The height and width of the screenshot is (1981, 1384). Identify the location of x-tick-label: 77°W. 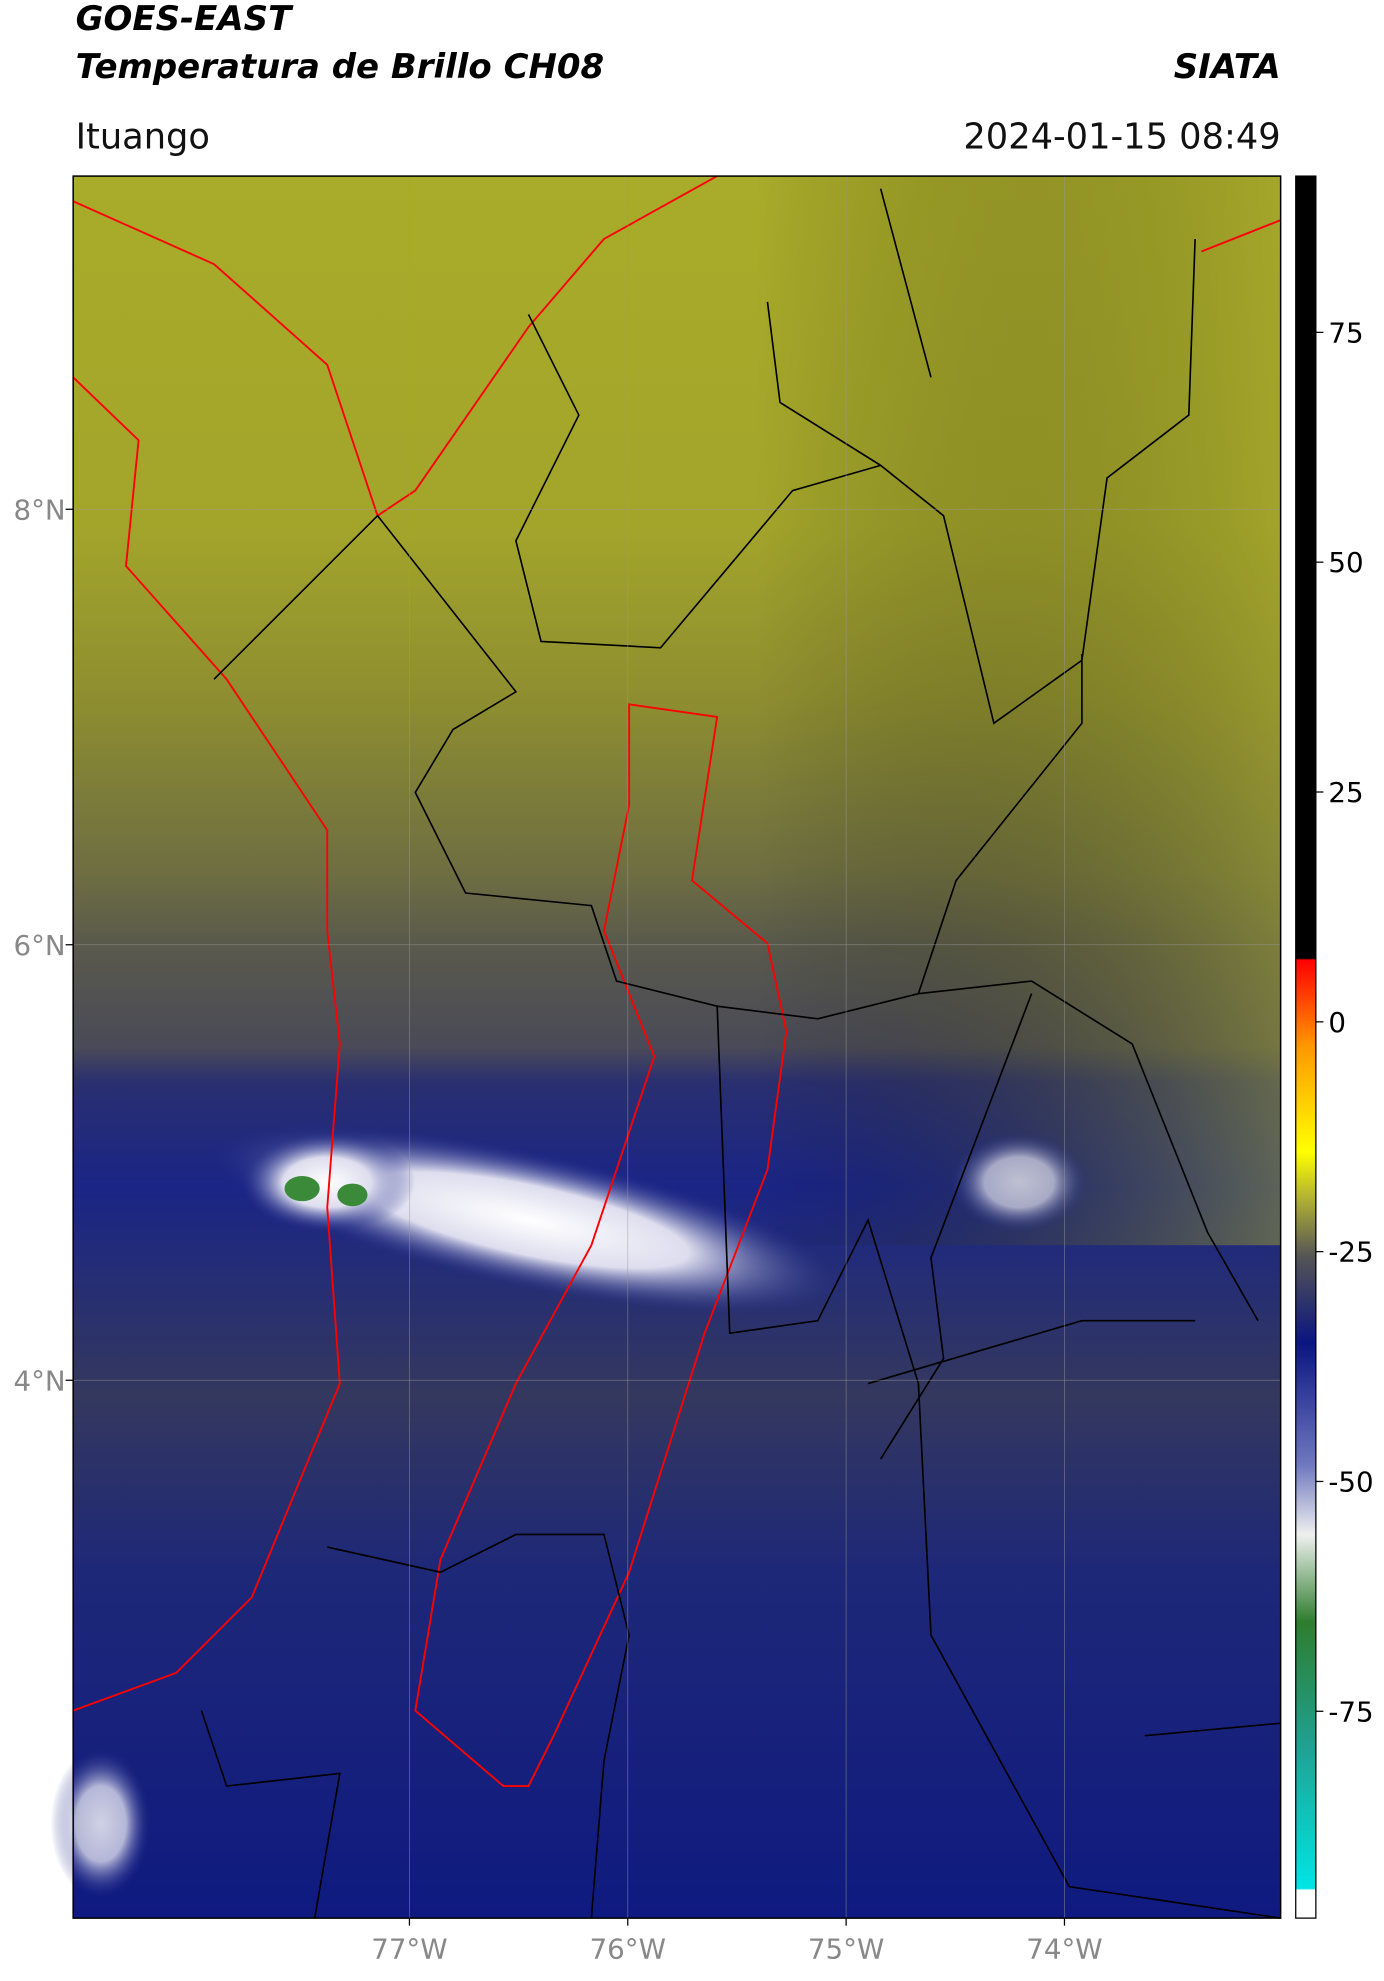
(409, 1948).